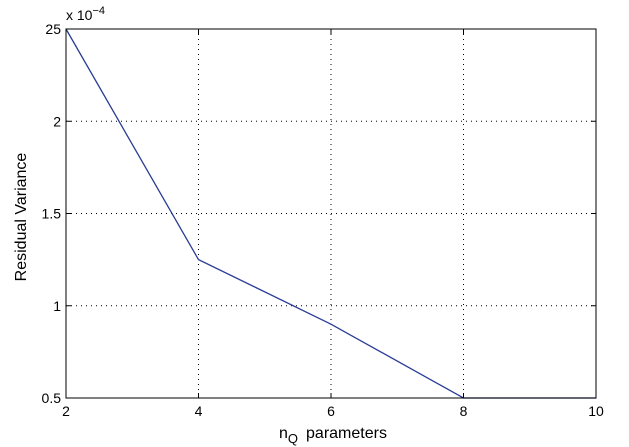 This screenshot has height=447, width=629. I want to click on y-tick-label: 1.5, so click(52, 214).